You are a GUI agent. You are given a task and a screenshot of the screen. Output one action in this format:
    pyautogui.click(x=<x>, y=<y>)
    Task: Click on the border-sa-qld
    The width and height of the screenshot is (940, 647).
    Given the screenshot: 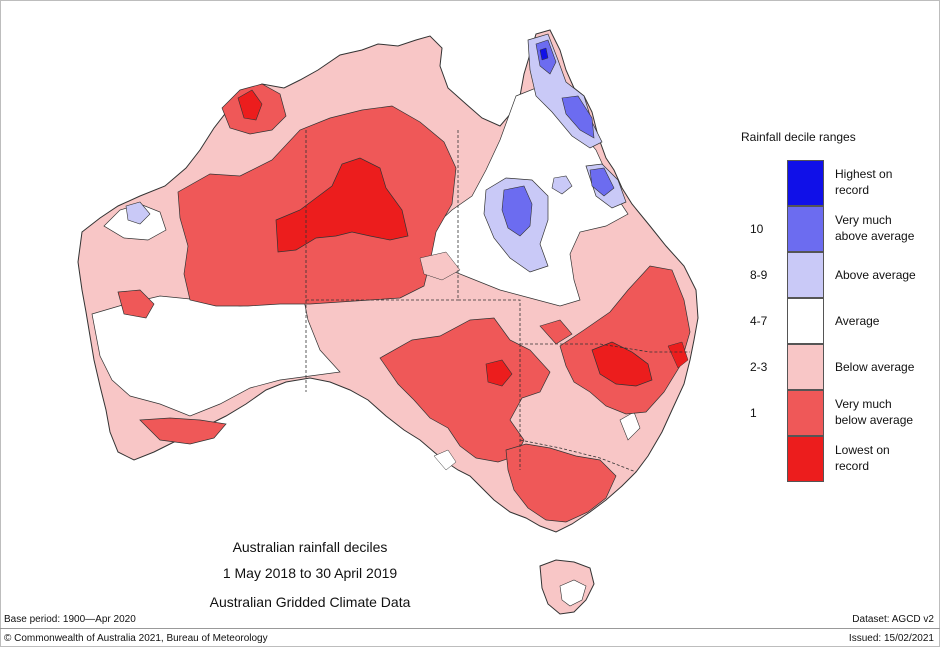 What is the action you would take?
    pyautogui.click(x=489, y=321)
    